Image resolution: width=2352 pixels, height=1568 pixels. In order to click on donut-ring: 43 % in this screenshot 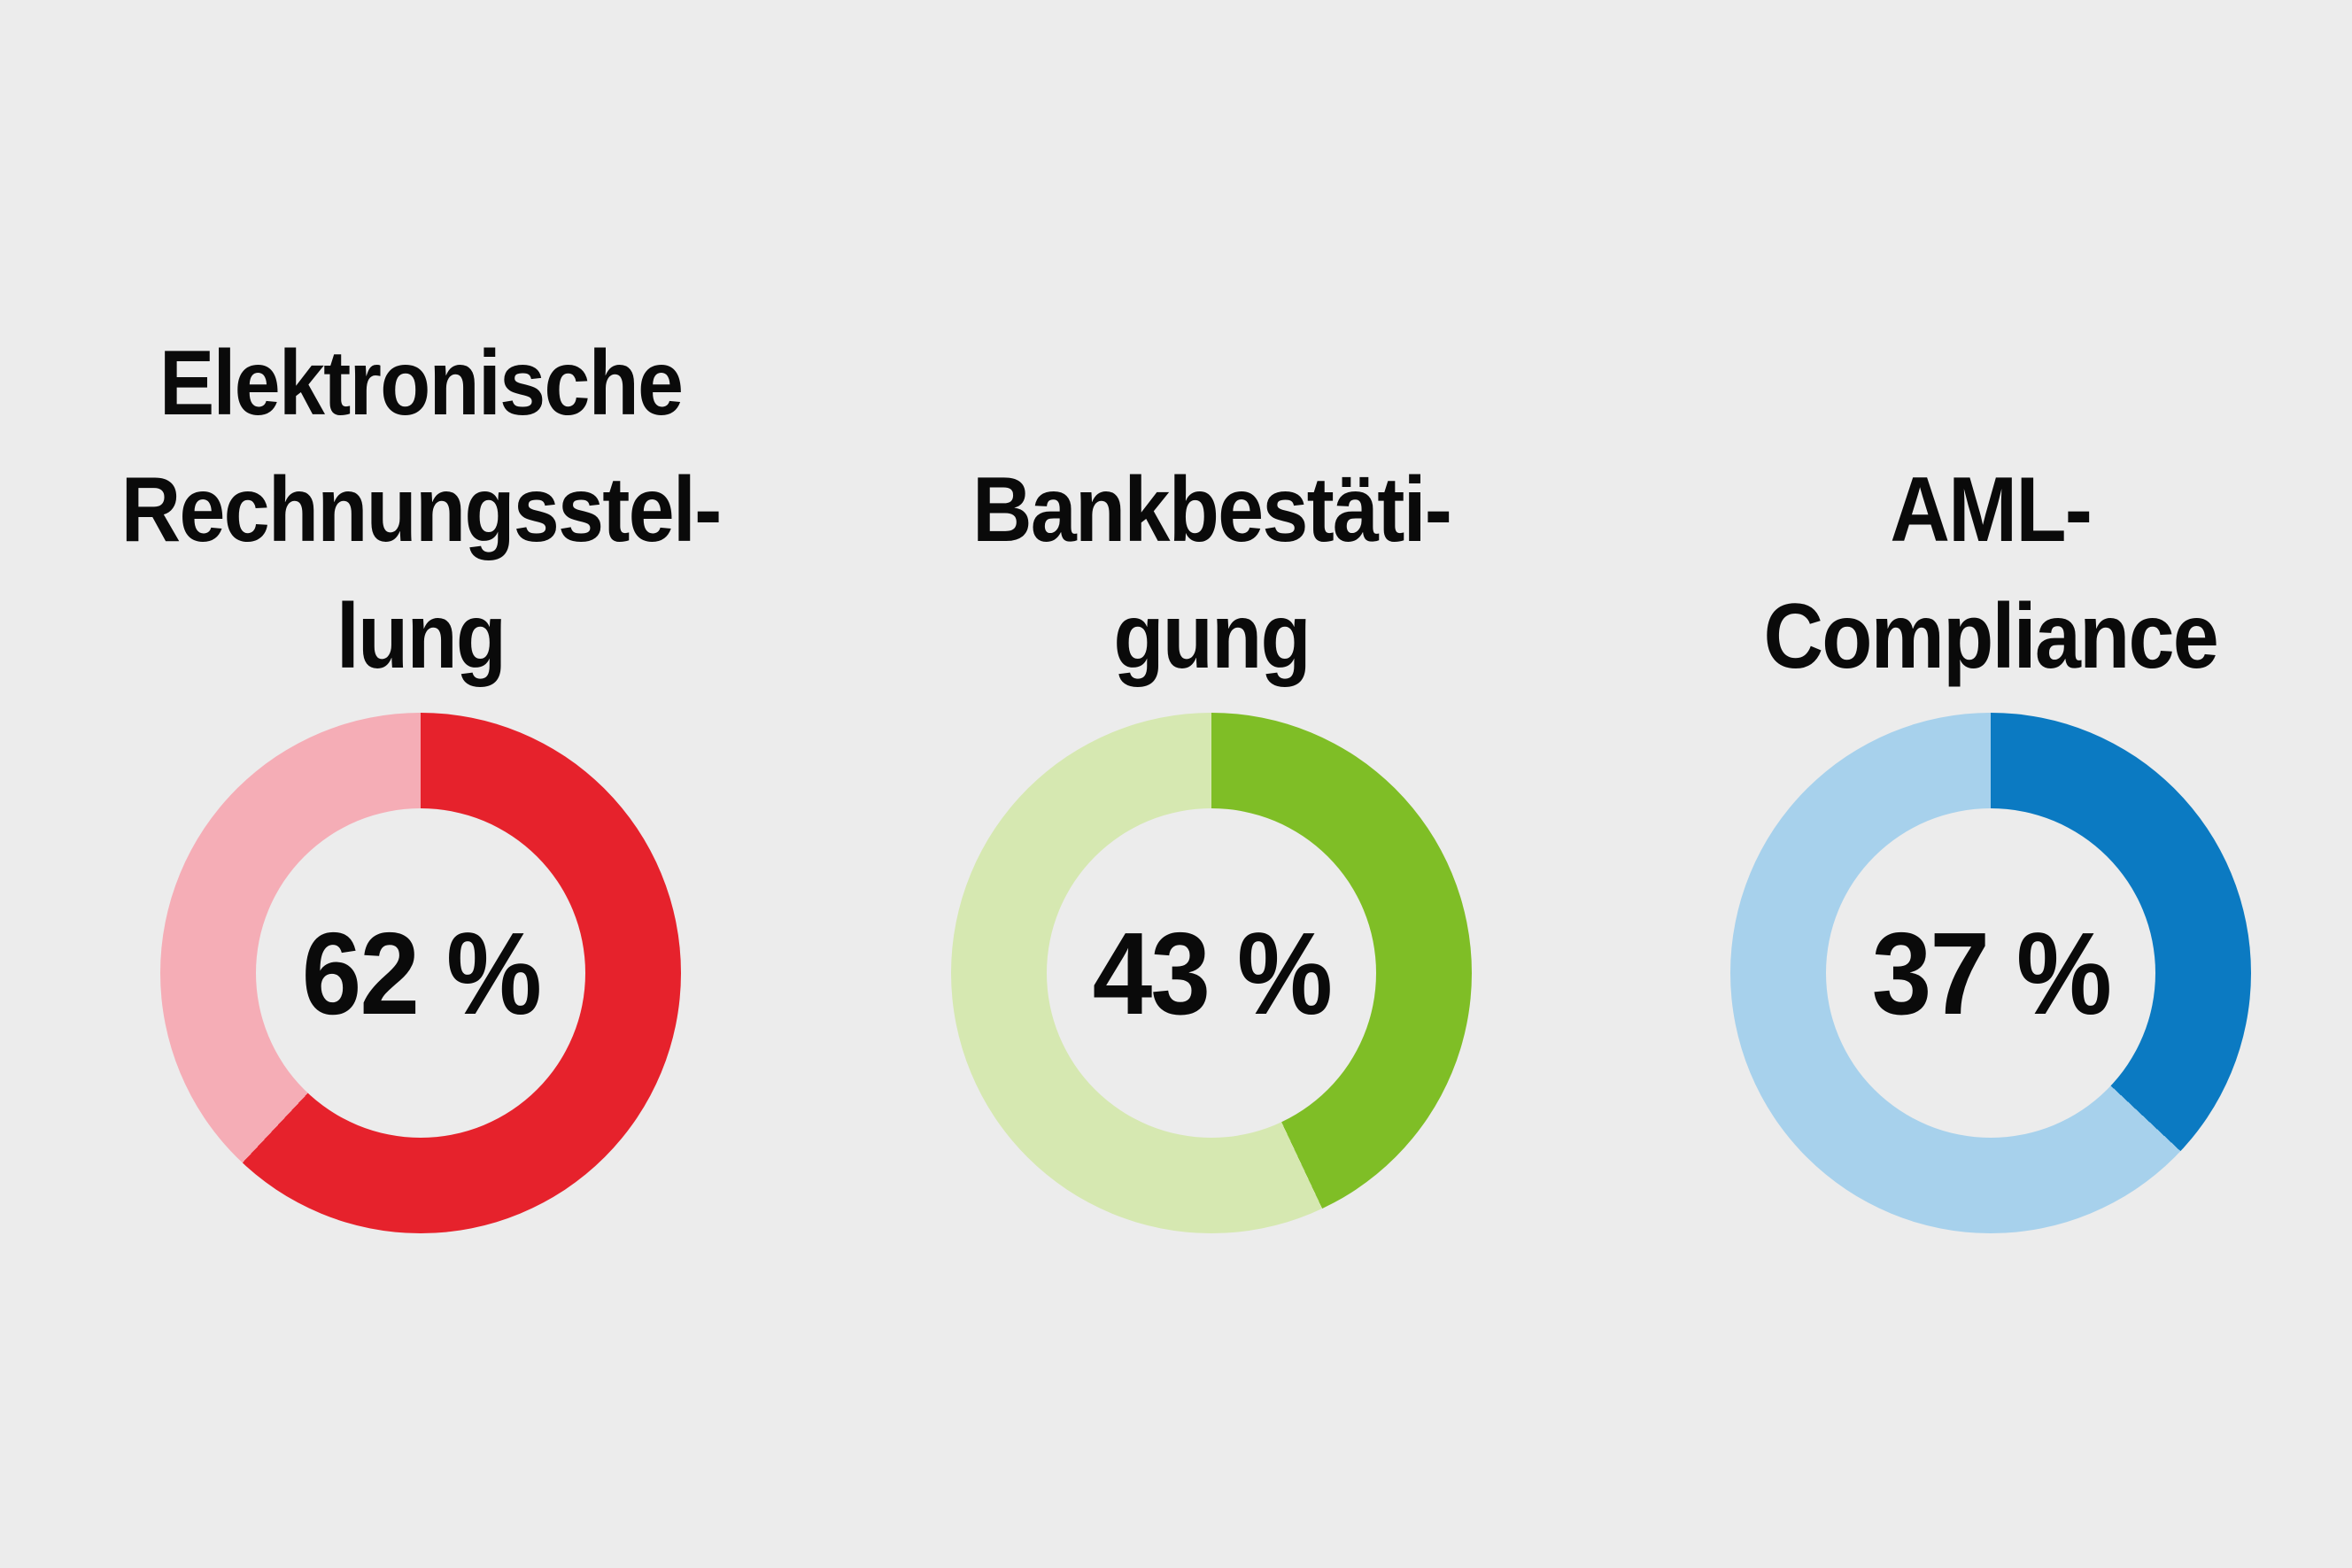, I will do `click(1211, 973)`.